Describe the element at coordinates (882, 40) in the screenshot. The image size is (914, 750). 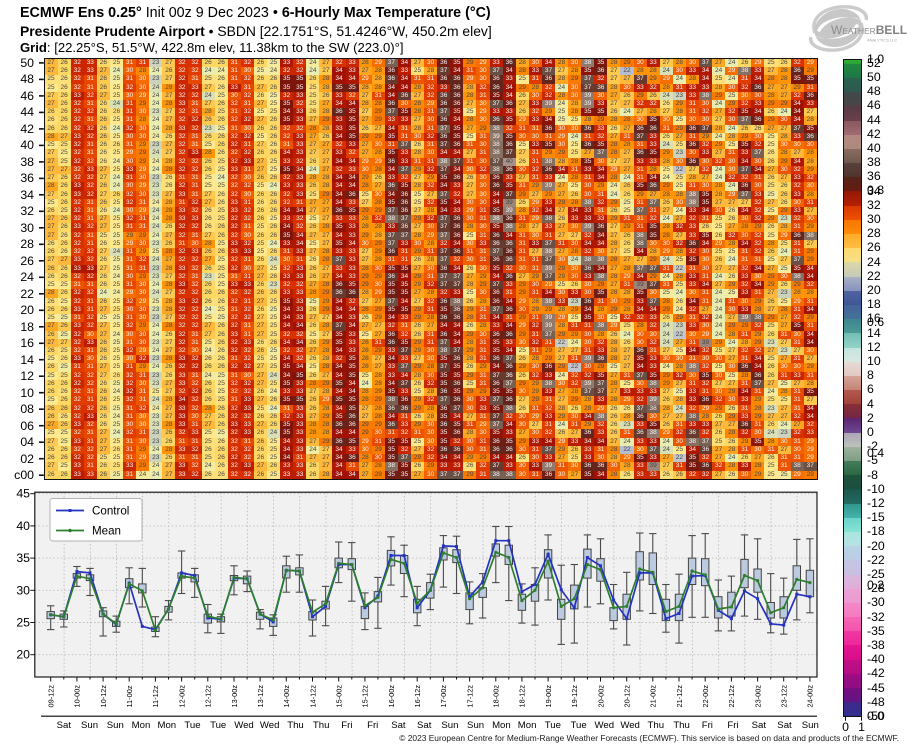
I see `svg-text: ANALYTICS LLC` at that location.